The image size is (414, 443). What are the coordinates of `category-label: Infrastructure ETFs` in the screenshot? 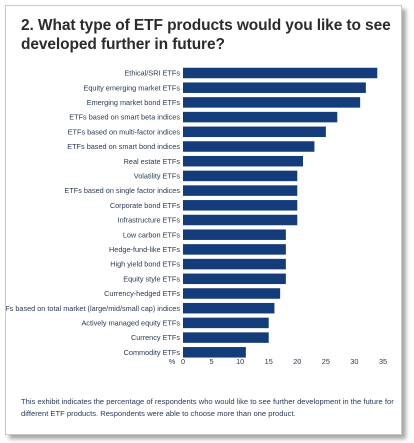 It's located at (149, 220).